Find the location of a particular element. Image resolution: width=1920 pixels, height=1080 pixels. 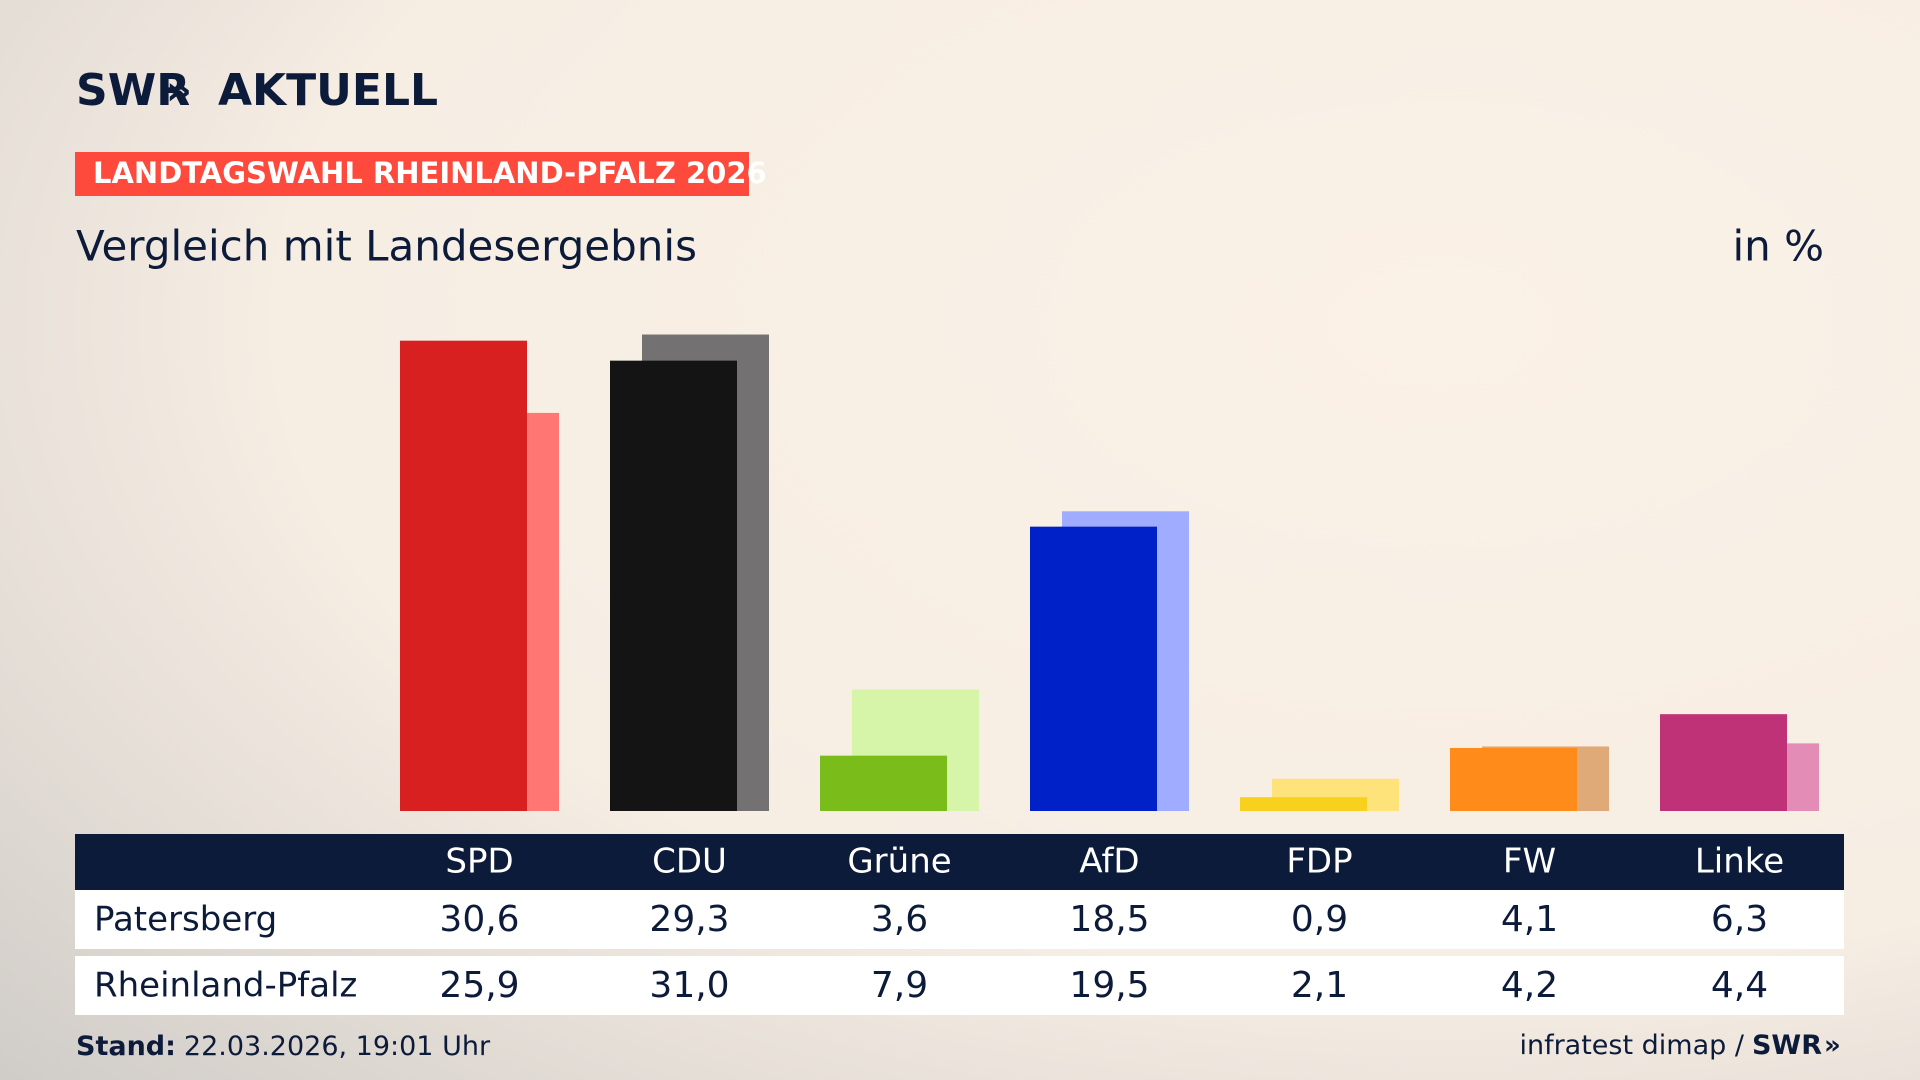

footer-stand: Stand: 22.03.2026, 19:01 Uhr is located at coordinates (283, 1046).